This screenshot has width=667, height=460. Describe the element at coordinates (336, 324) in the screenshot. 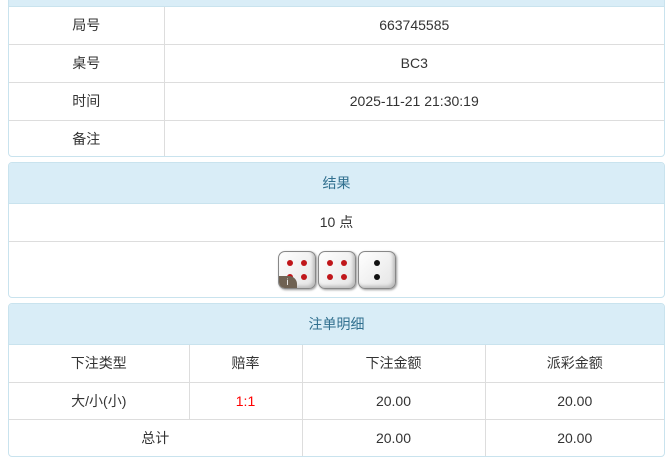

I see `bet-details-title: 注单明细` at that location.